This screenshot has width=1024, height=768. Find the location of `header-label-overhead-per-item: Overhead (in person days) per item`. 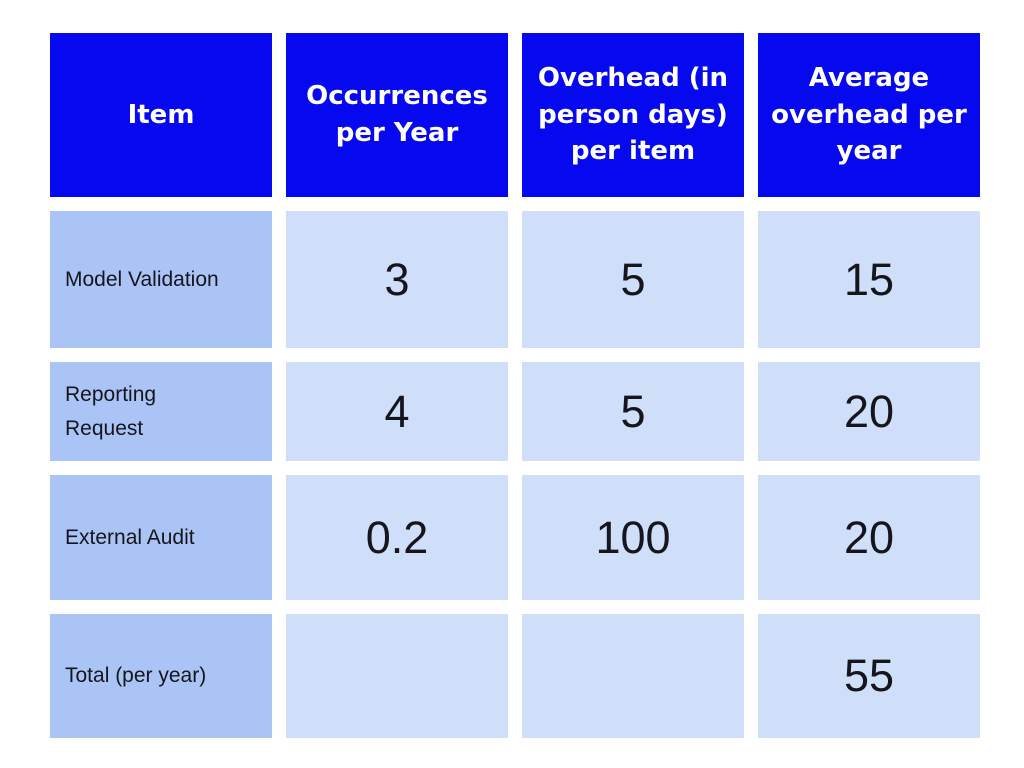

header-label-overhead-per-item: Overhead (in person days) per item is located at coordinates (633, 114).